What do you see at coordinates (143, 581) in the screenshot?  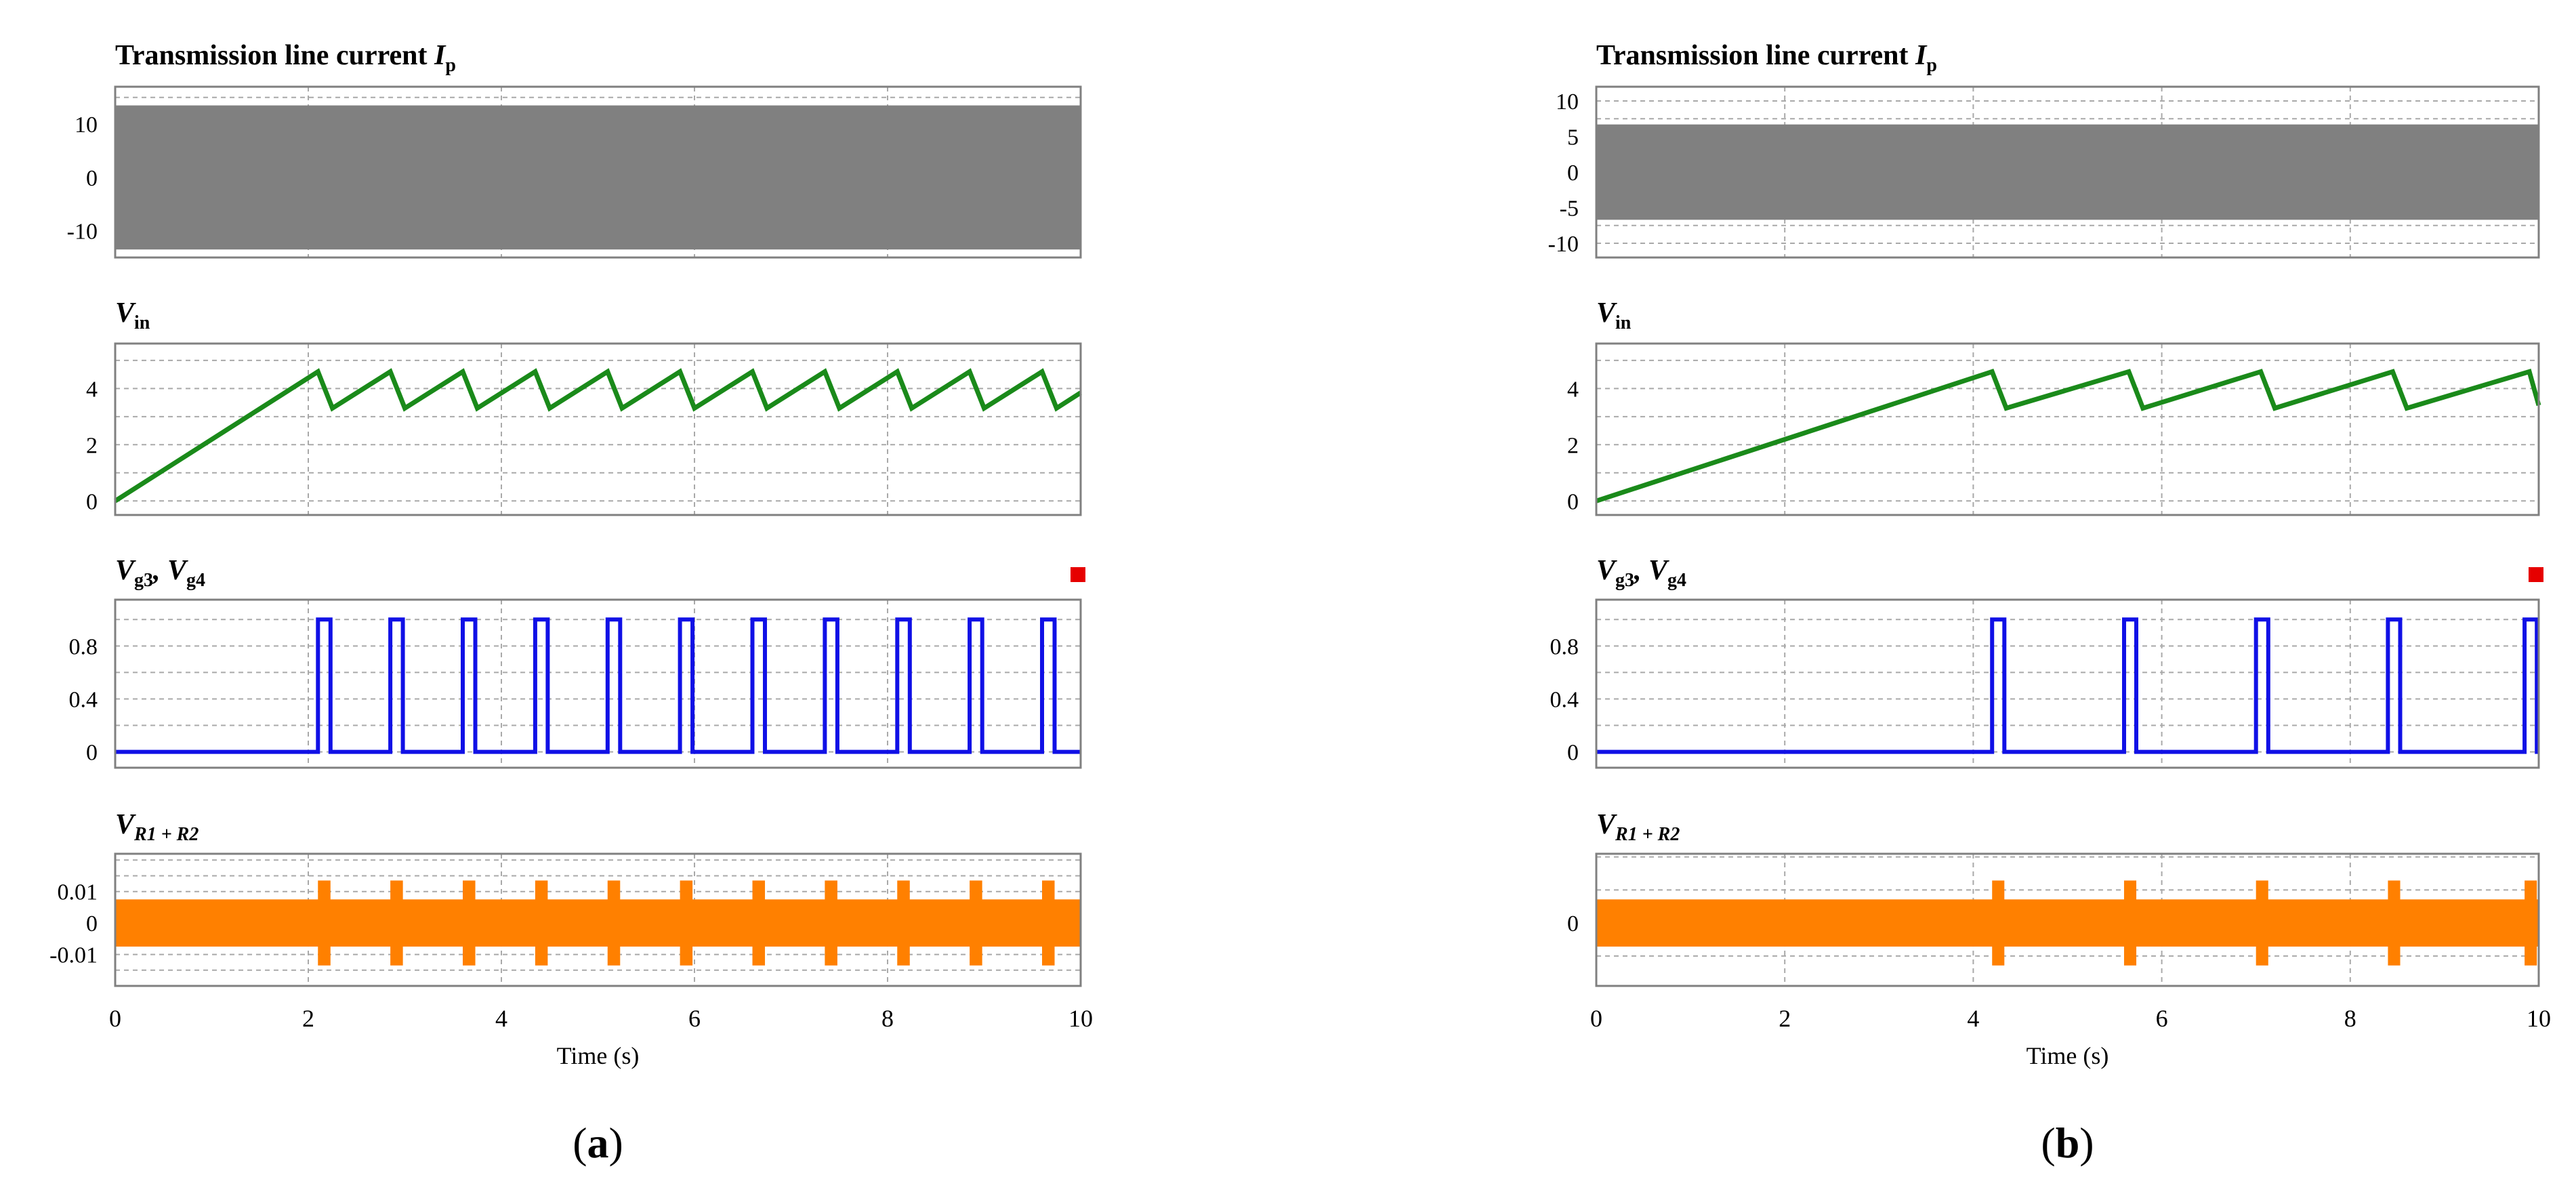 I see `panel-title-subscript: g3` at bounding box center [143, 581].